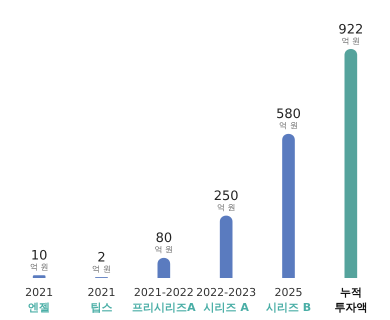 This screenshot has height=320, width=390. I want to click on data-label: 922 억 원, so click(351, 34).